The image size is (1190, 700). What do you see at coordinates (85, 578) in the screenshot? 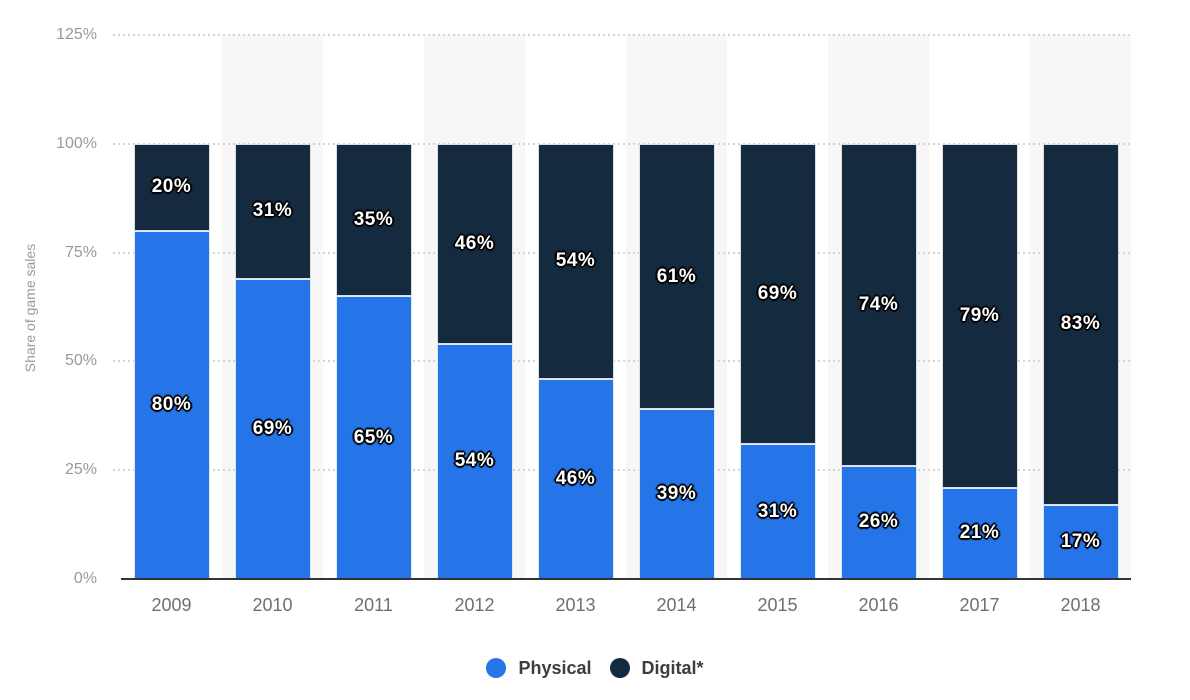
I see `y-axis-tick-label: 0%` at bounding box center [85, 578].